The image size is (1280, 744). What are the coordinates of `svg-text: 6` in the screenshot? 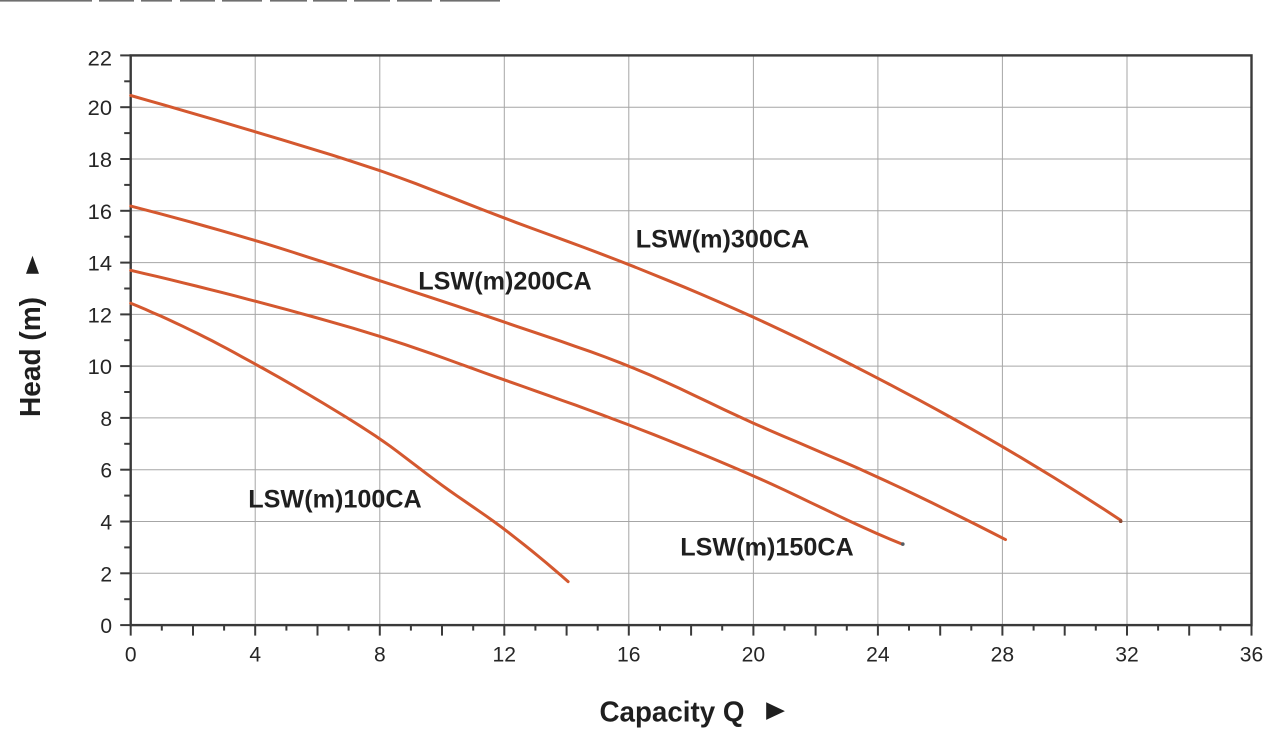 It's located at (106, 471).